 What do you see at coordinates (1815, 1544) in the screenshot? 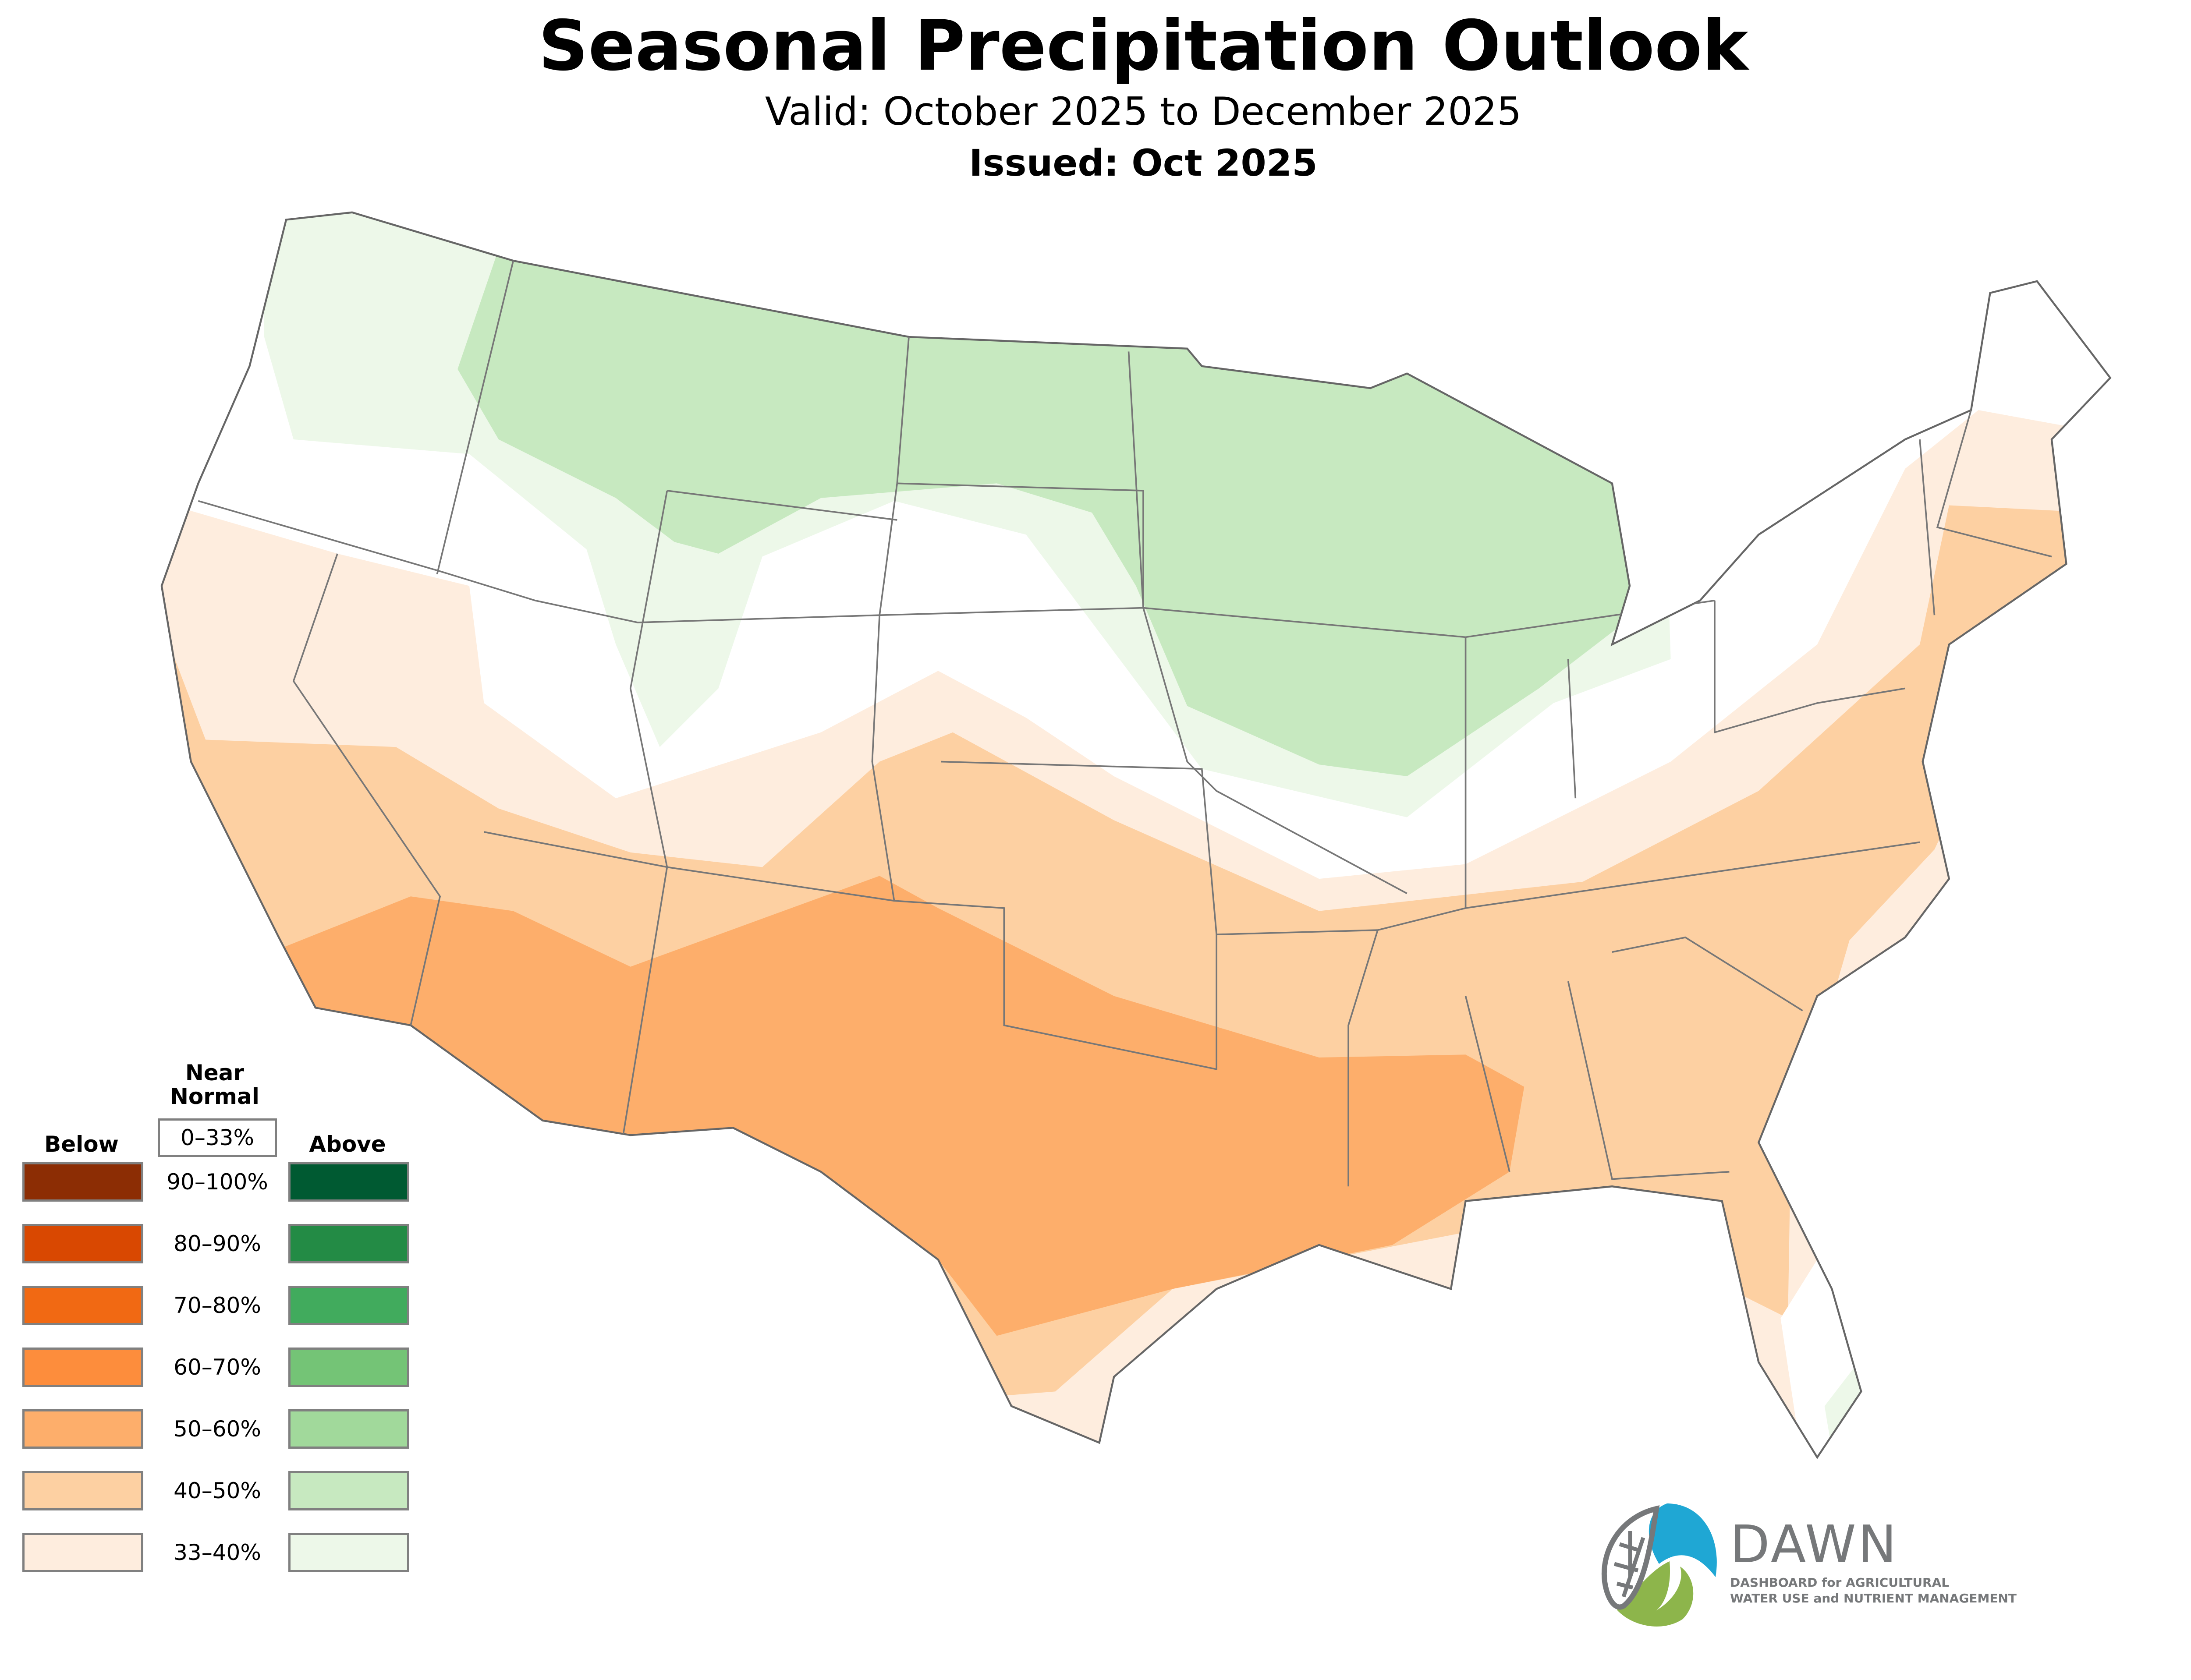
I see `dawn-logo-name: DAWN` at bounding box center [1815, 1544].